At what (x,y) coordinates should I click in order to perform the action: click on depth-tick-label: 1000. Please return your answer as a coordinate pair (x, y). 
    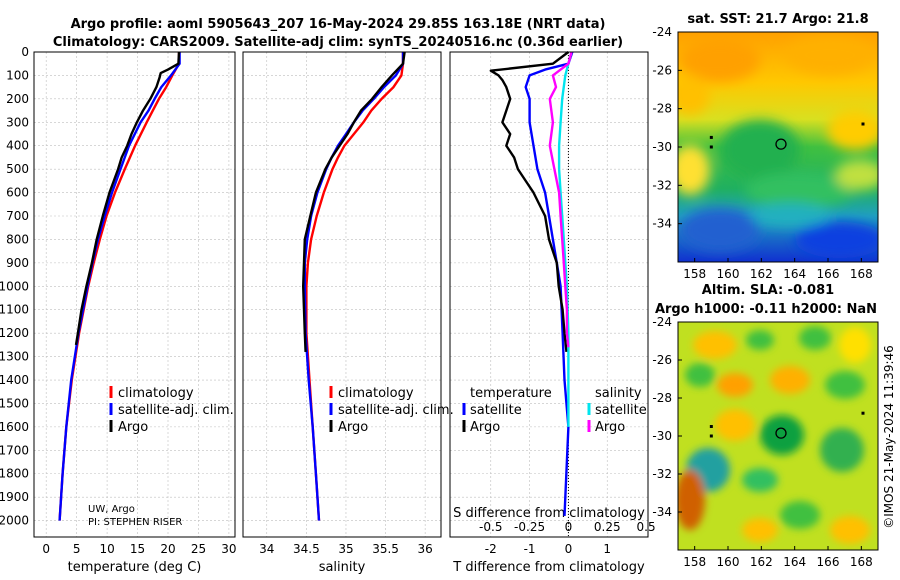
    Looking at the image, I should click on (14, 286).